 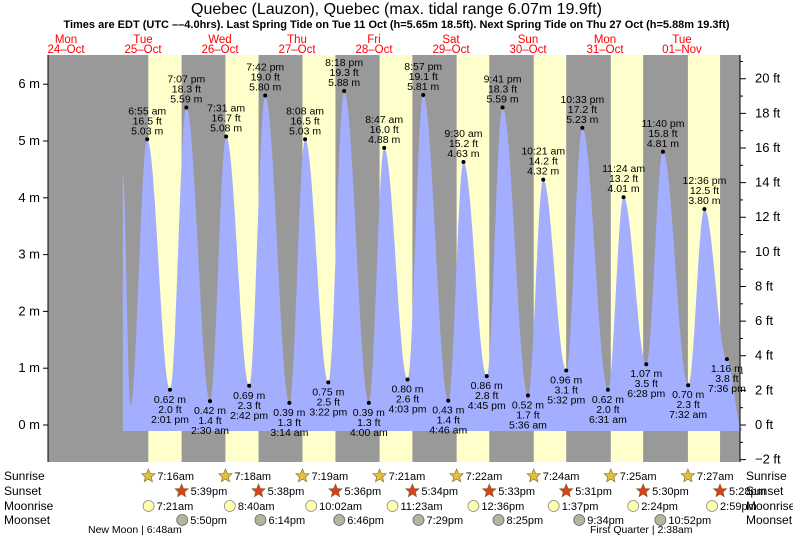 What do you see at coordinates (681, 40) in the screenshot?
I see `day-of-week-label: Tue` at bounding box center [681, 40].